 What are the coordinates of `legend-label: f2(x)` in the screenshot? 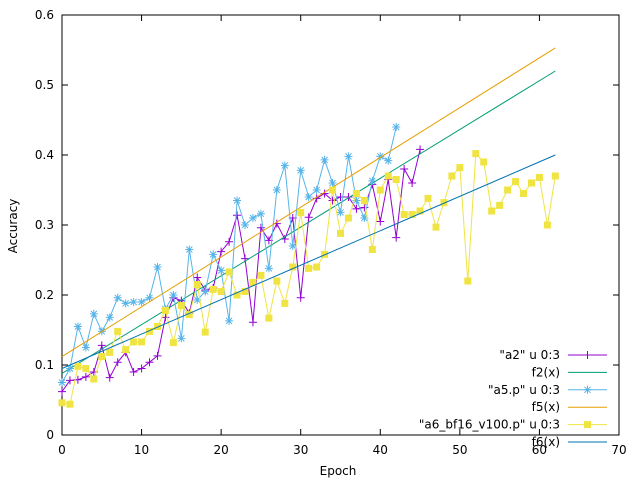 It's located at (546, 372).